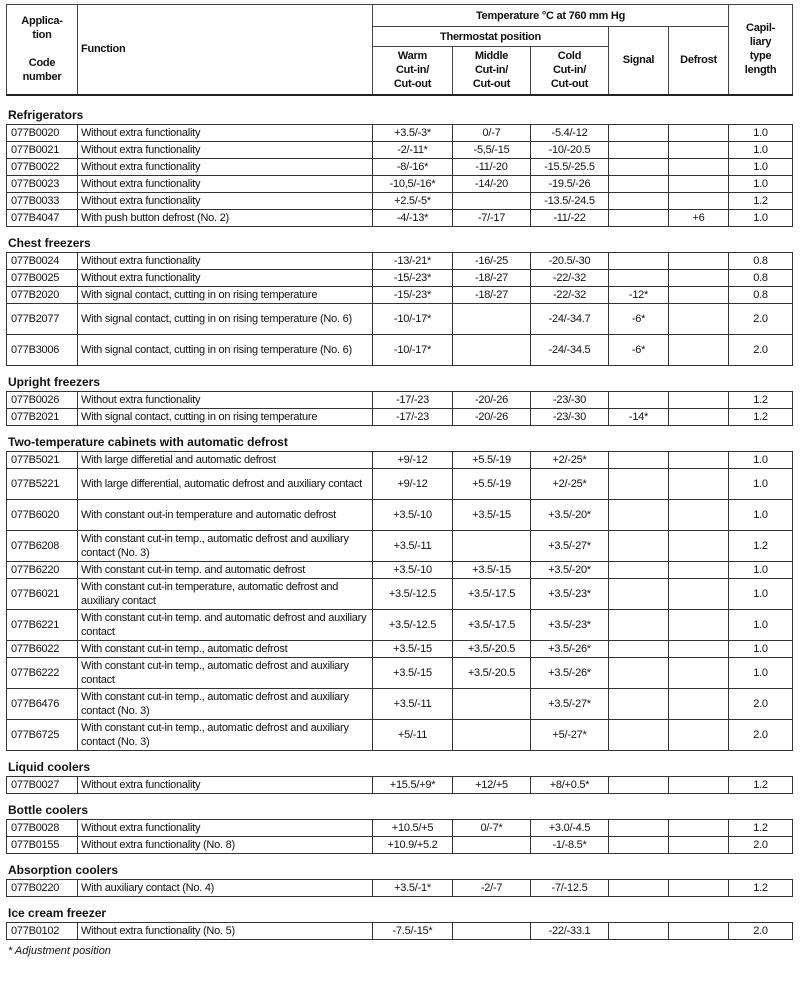 This screenshot has height=982, width=800. I want to click on cell-code-number: 077B6725, so click(42, 734).